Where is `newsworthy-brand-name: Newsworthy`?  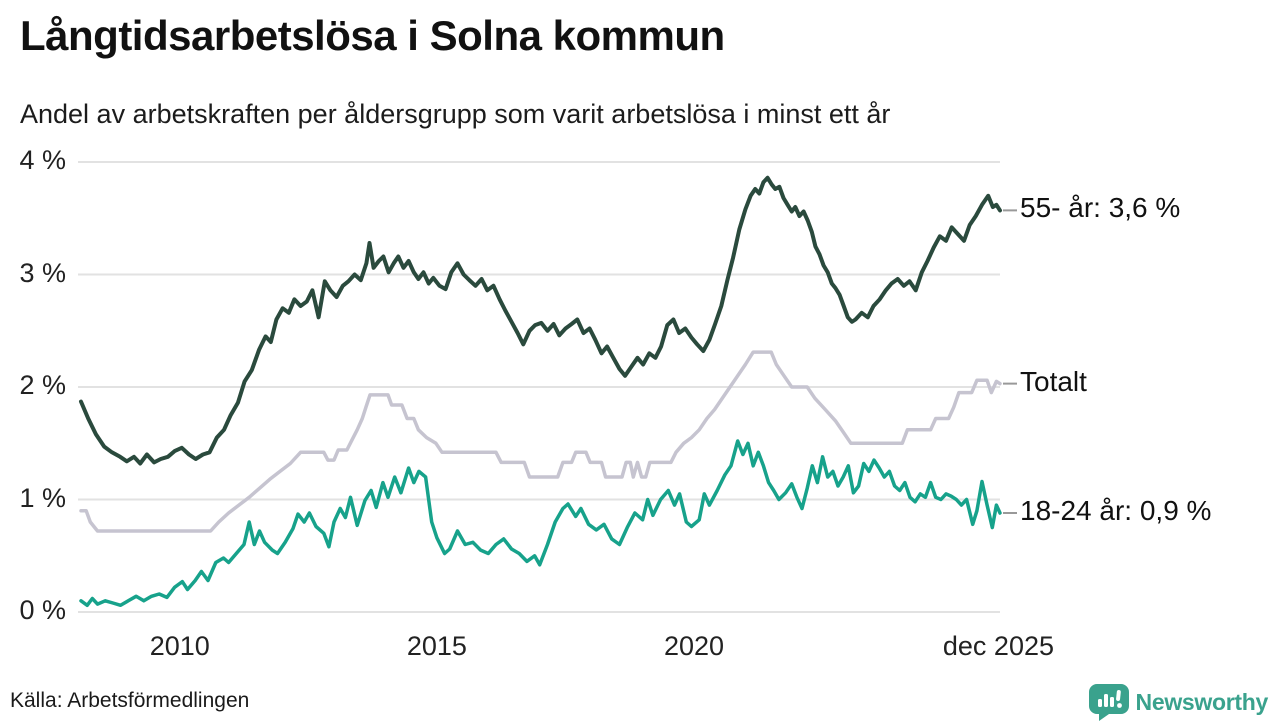 newsworthy-brand-name: Newsworthy is located at coordinates (1202, 702).